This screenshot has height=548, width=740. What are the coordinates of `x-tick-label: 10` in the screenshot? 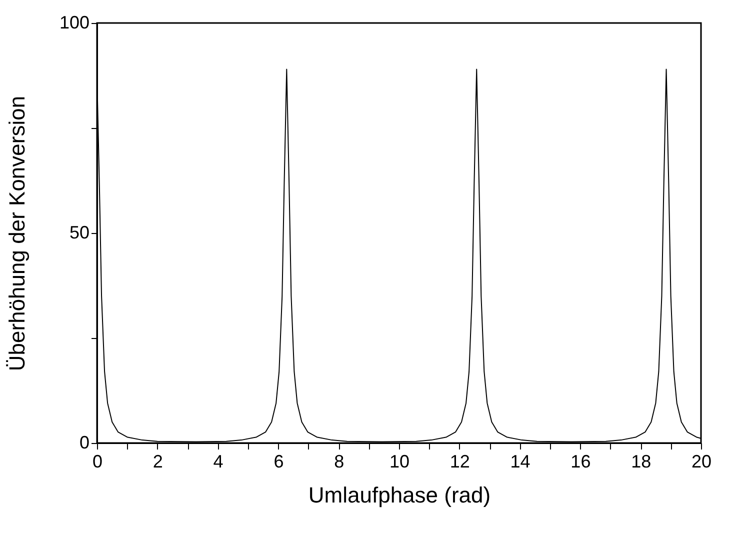 It's located at (399, 462).